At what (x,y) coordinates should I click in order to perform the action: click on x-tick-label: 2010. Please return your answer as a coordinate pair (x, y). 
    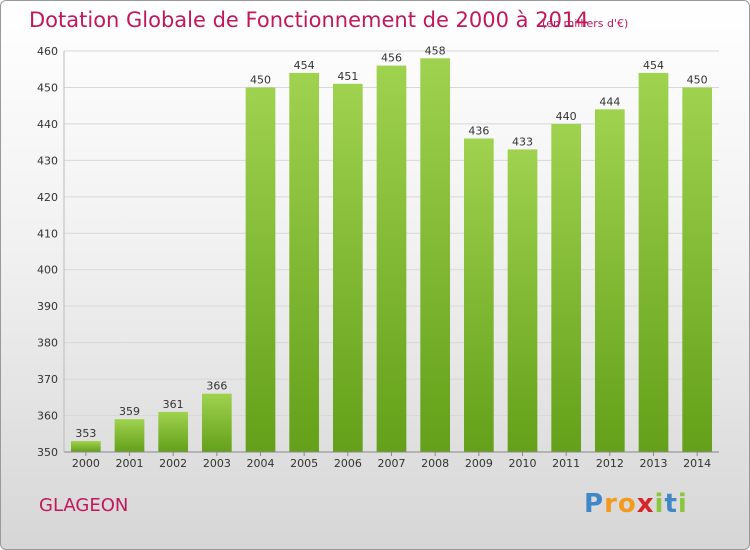
    Looking at the image, I should click on (523, 463).